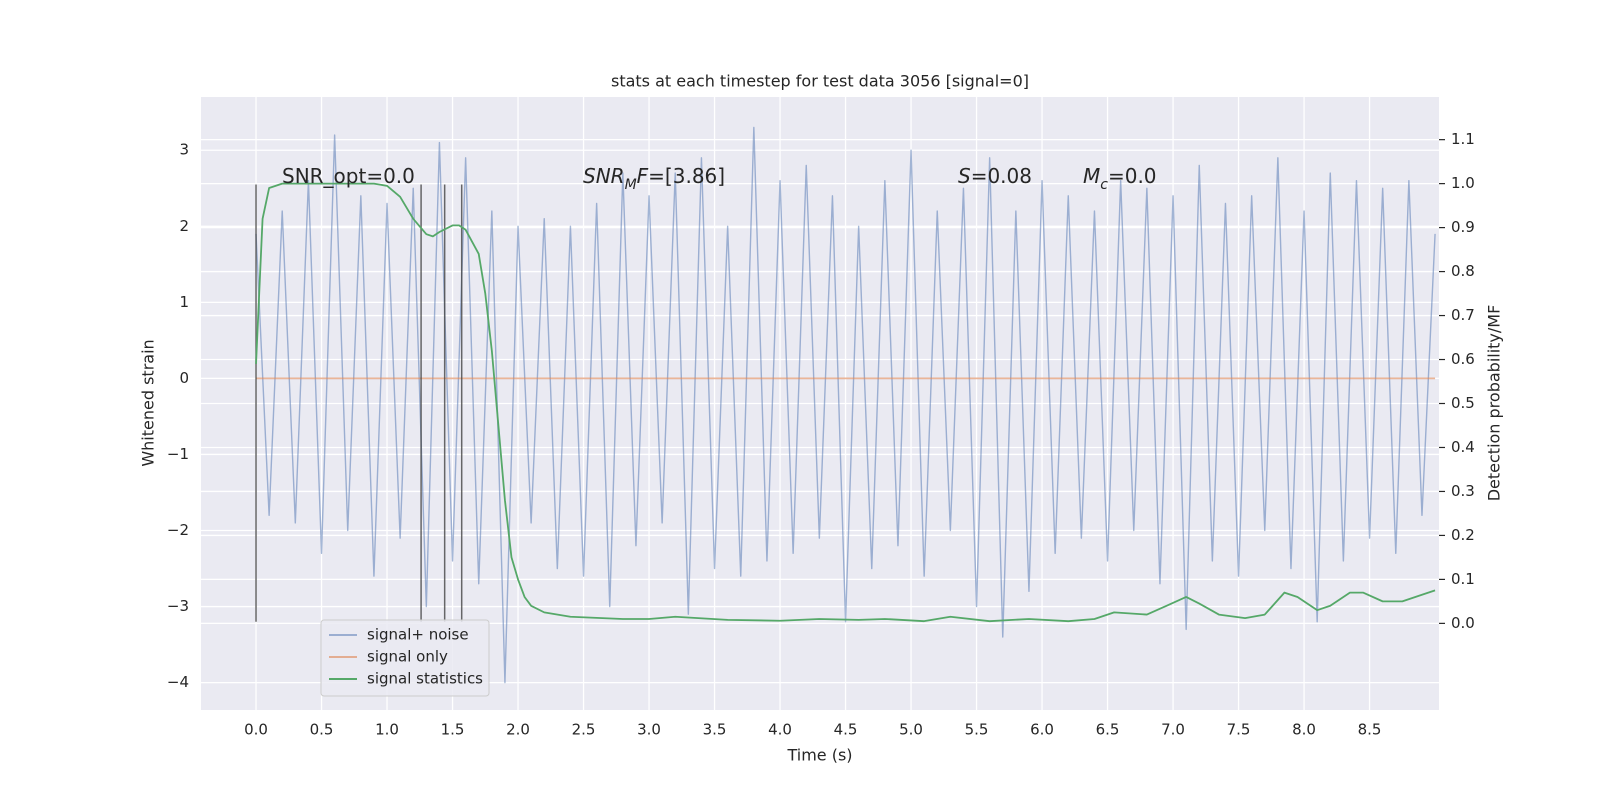  What do you see at coordinates (1108, 730) in the screenshot?
I see `x-tick-label: 6.5` at bounding box center [1108, 730].